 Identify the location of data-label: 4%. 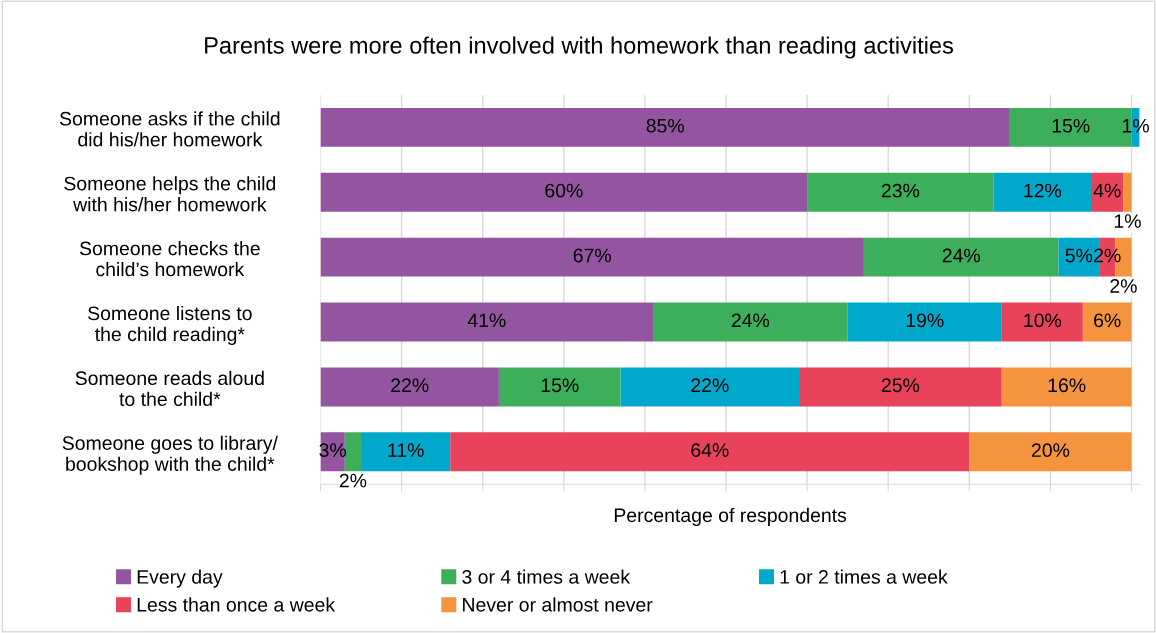
(1107, 190).